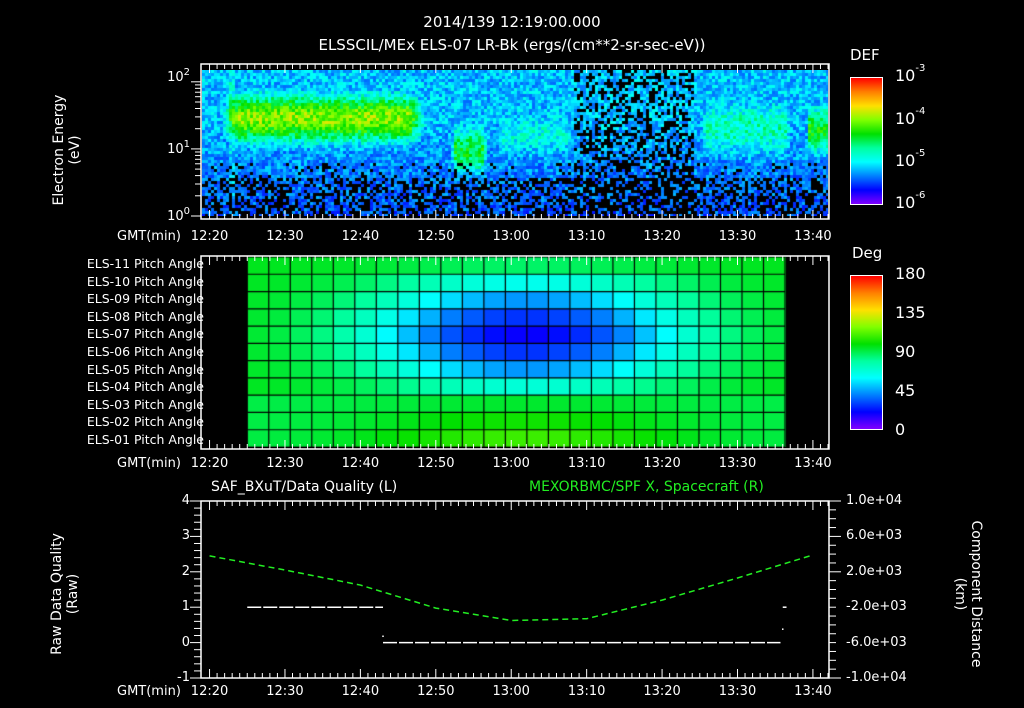 The image size is (1024, 708). What do you see at coordinates (65, 594) in the screenshot?
I see `data-quality-ylabel: Raw Data Quality (Raw)` at bounding box center [65, 594].